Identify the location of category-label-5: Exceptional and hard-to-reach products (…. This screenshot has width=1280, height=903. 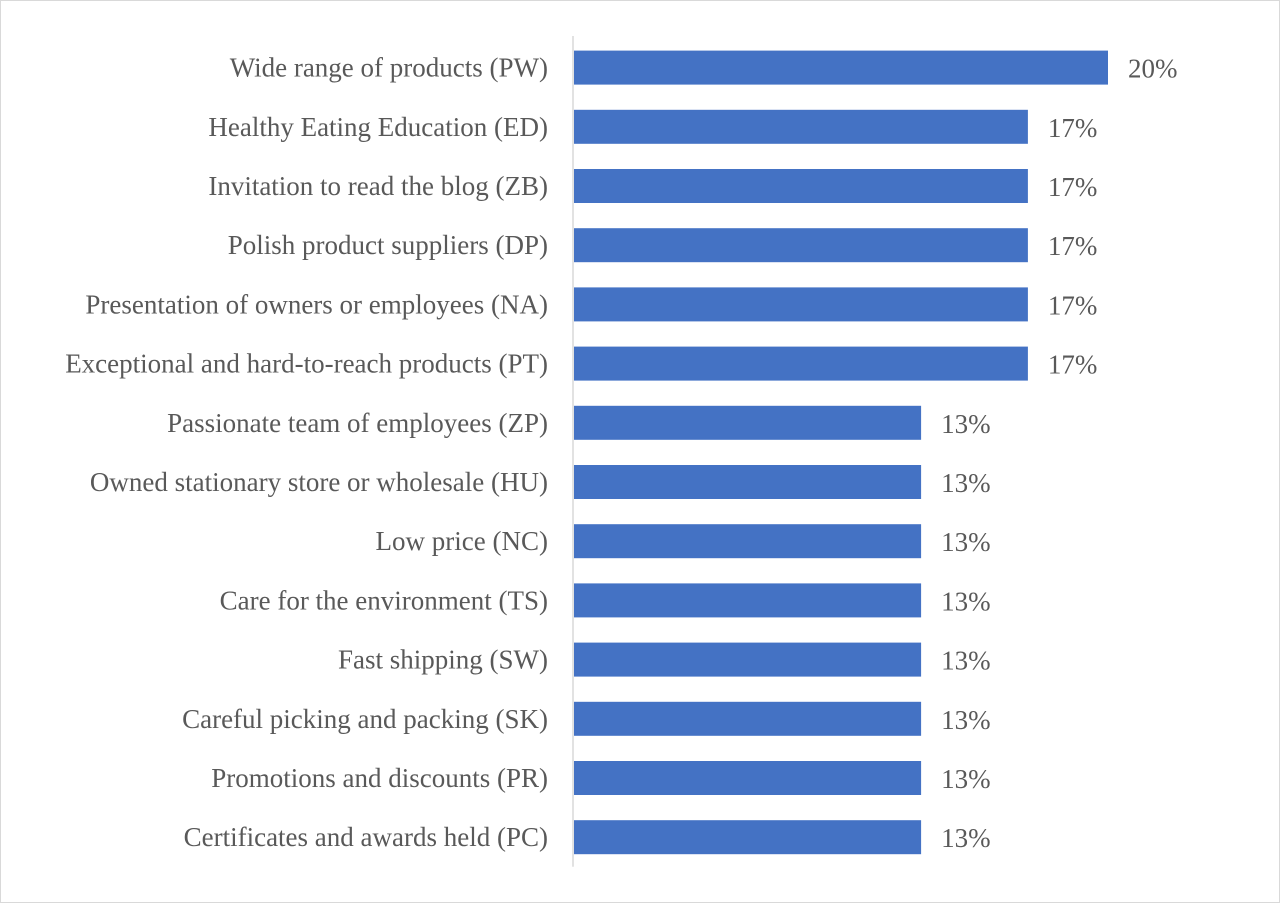
(306, 364).